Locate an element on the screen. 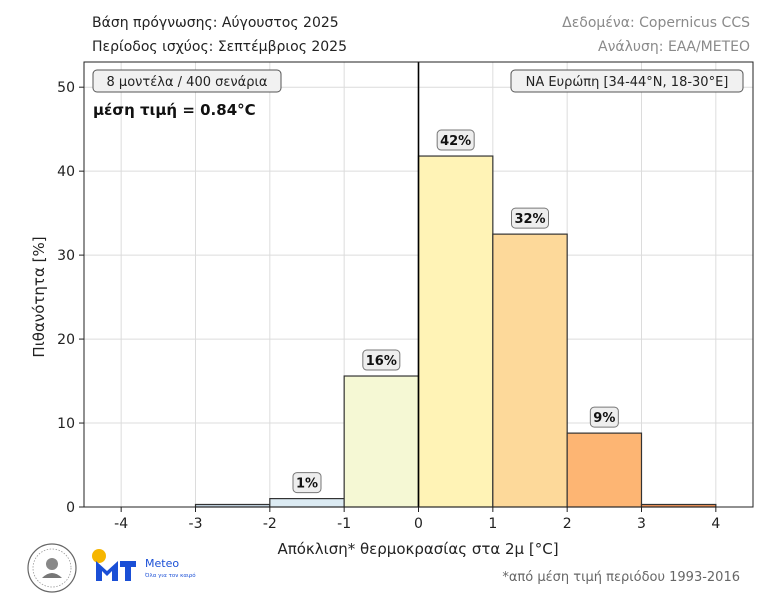 The image size is (768, 614). data-source-label: Δεδομένα: Copernicus CCS is located at coordinates (656, 23).